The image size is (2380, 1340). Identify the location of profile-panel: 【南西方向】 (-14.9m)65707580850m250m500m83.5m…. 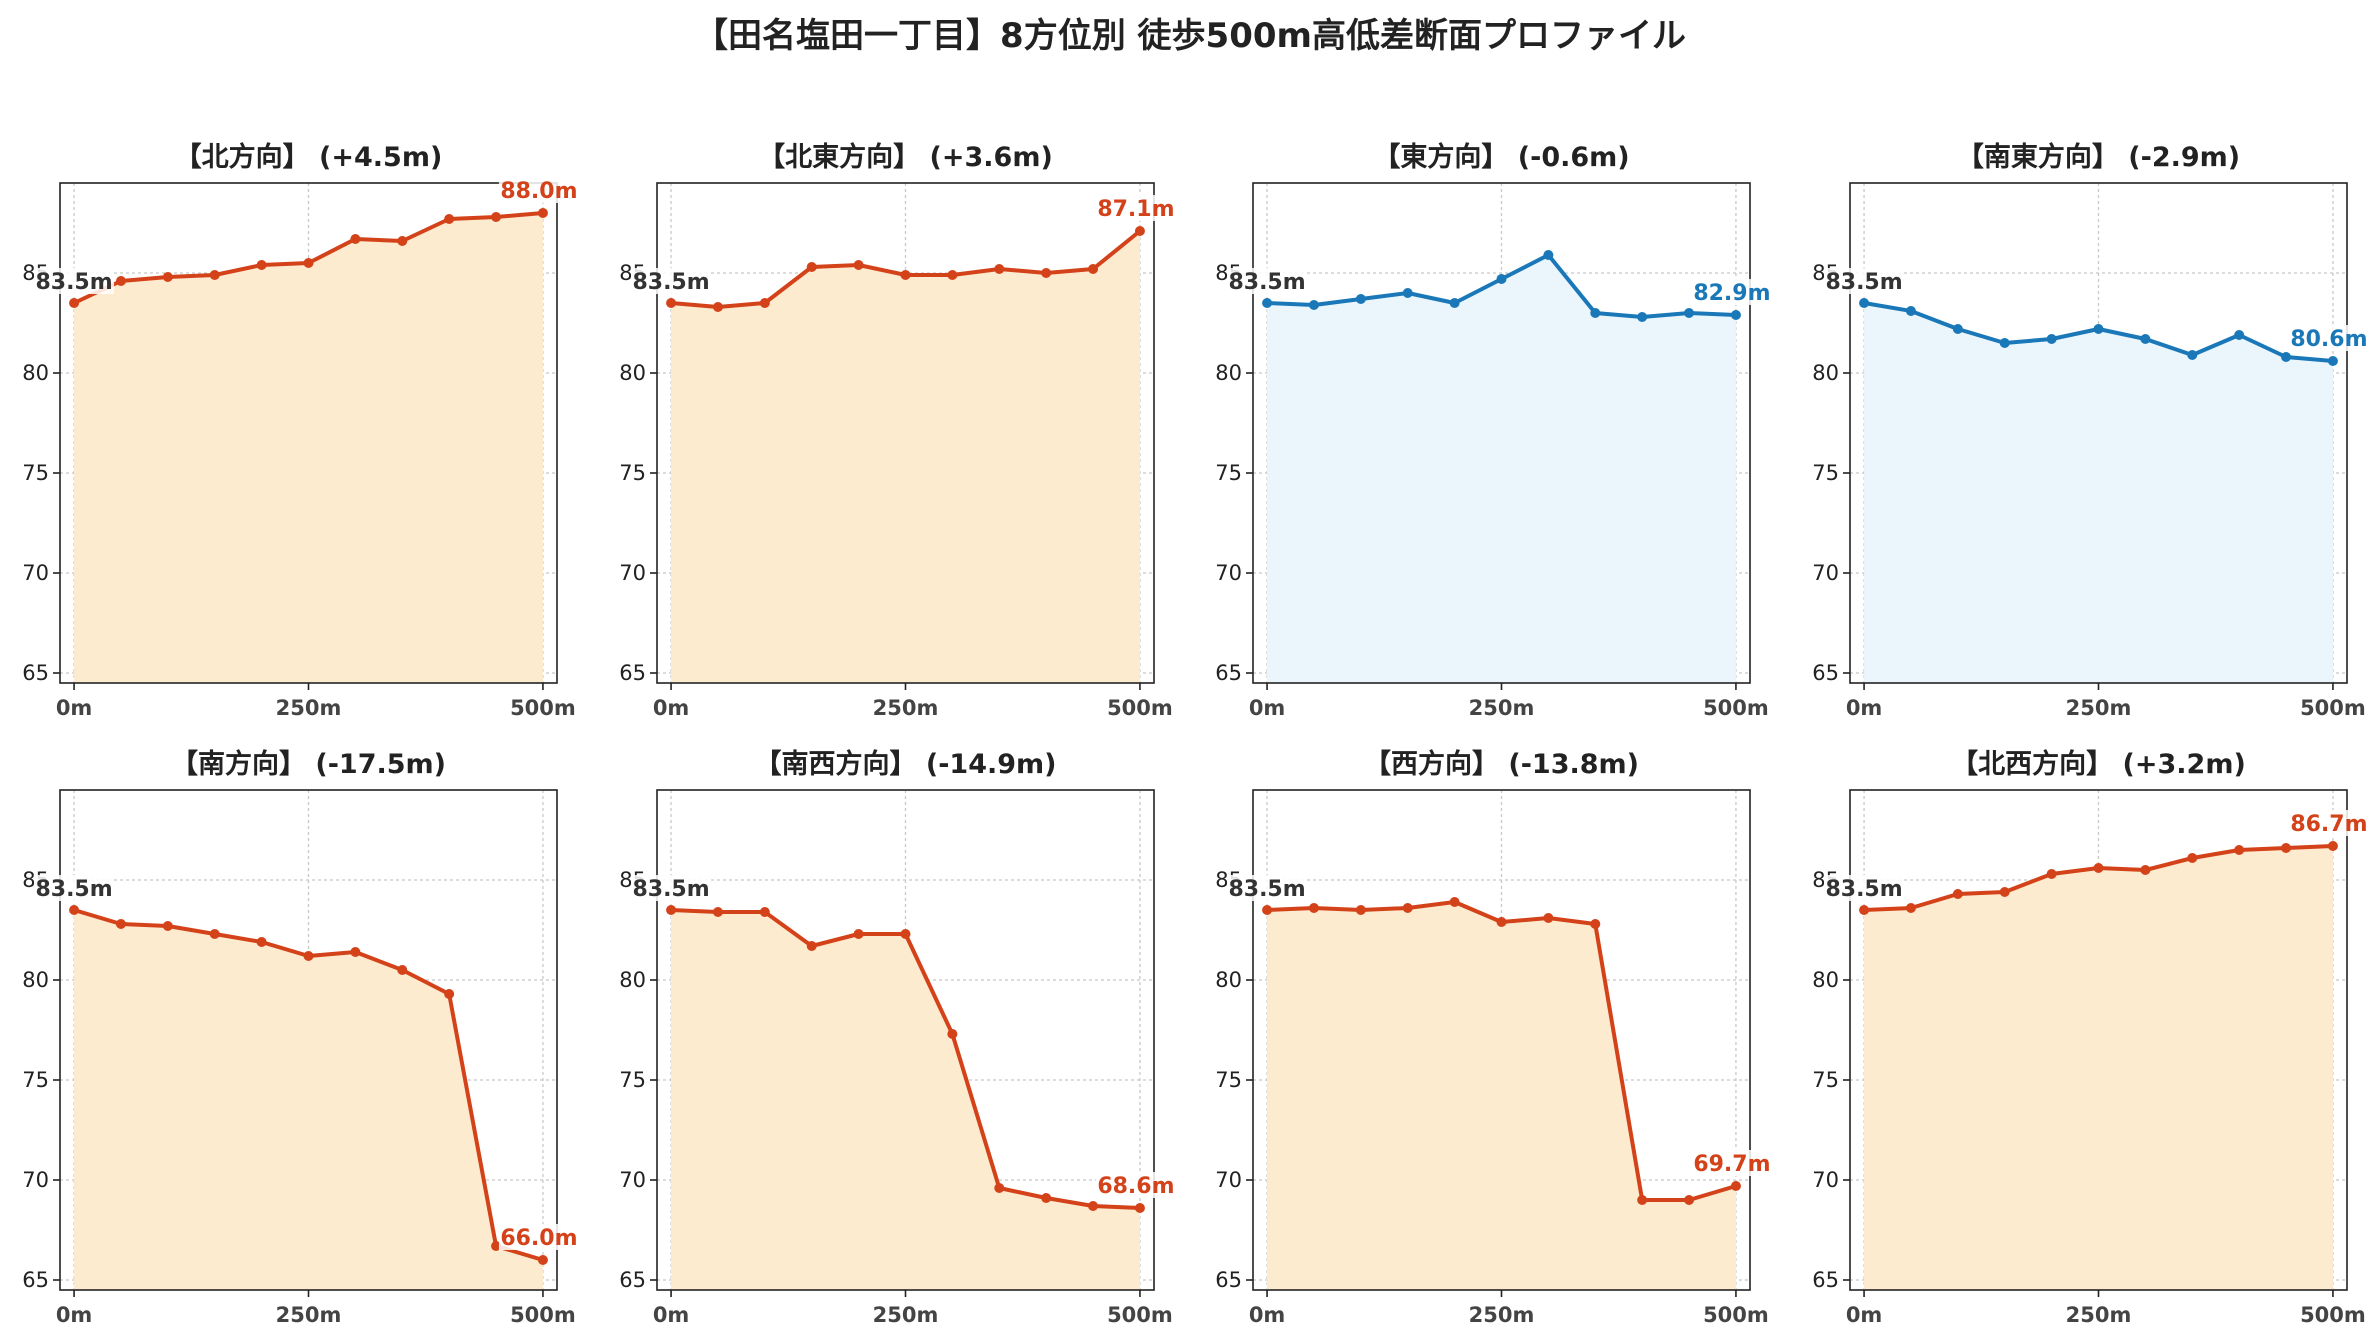
(897, 1037).